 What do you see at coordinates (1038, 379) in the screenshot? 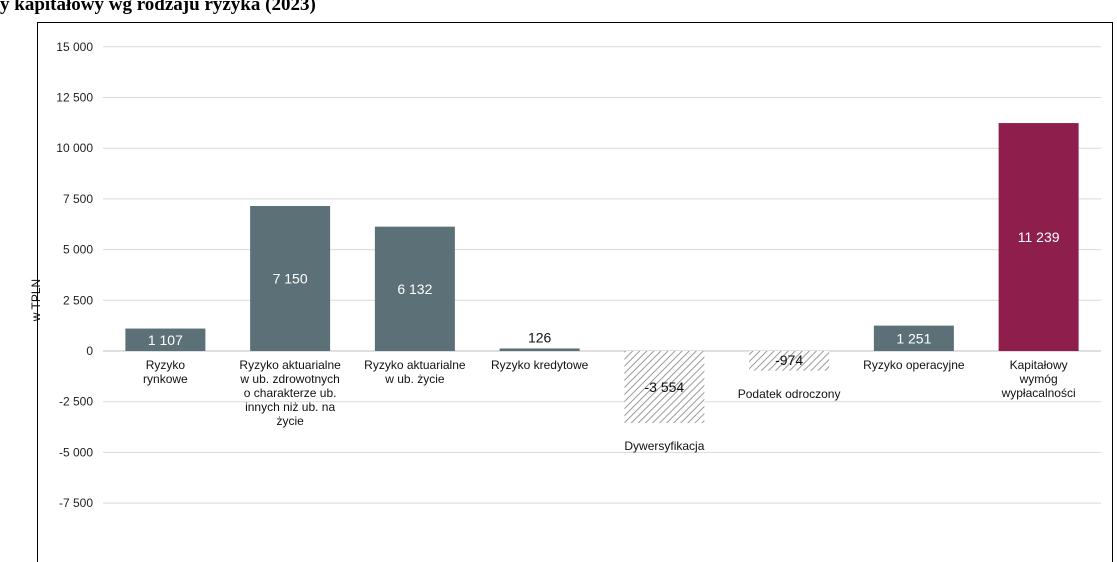
I see `category-label: wymóg` at bounding box center [1038, 379].